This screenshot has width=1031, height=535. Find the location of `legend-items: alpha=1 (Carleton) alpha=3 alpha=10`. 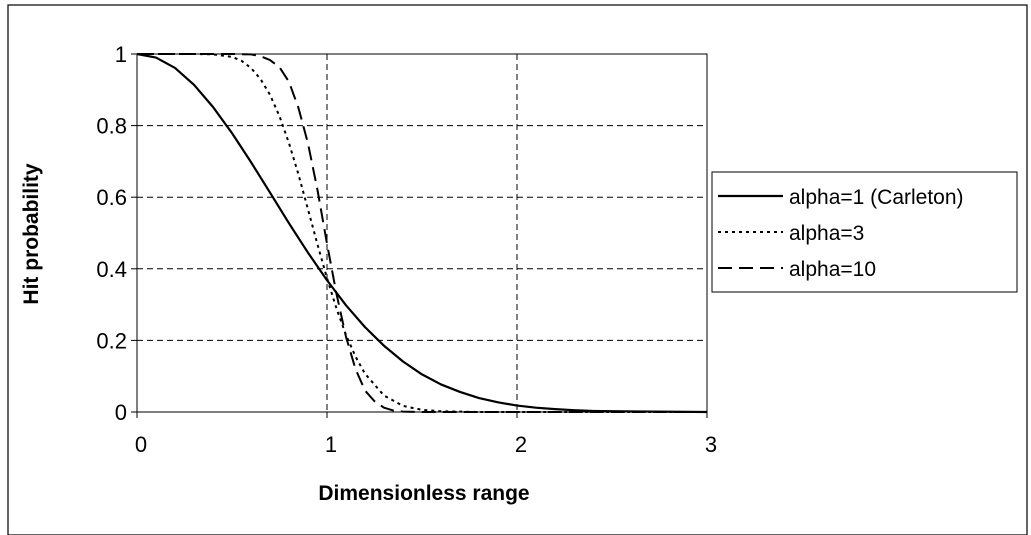

legend-items: alpha=1 (Carleton) alpha=3 alpha=10 is located at coordinates (841, 233).